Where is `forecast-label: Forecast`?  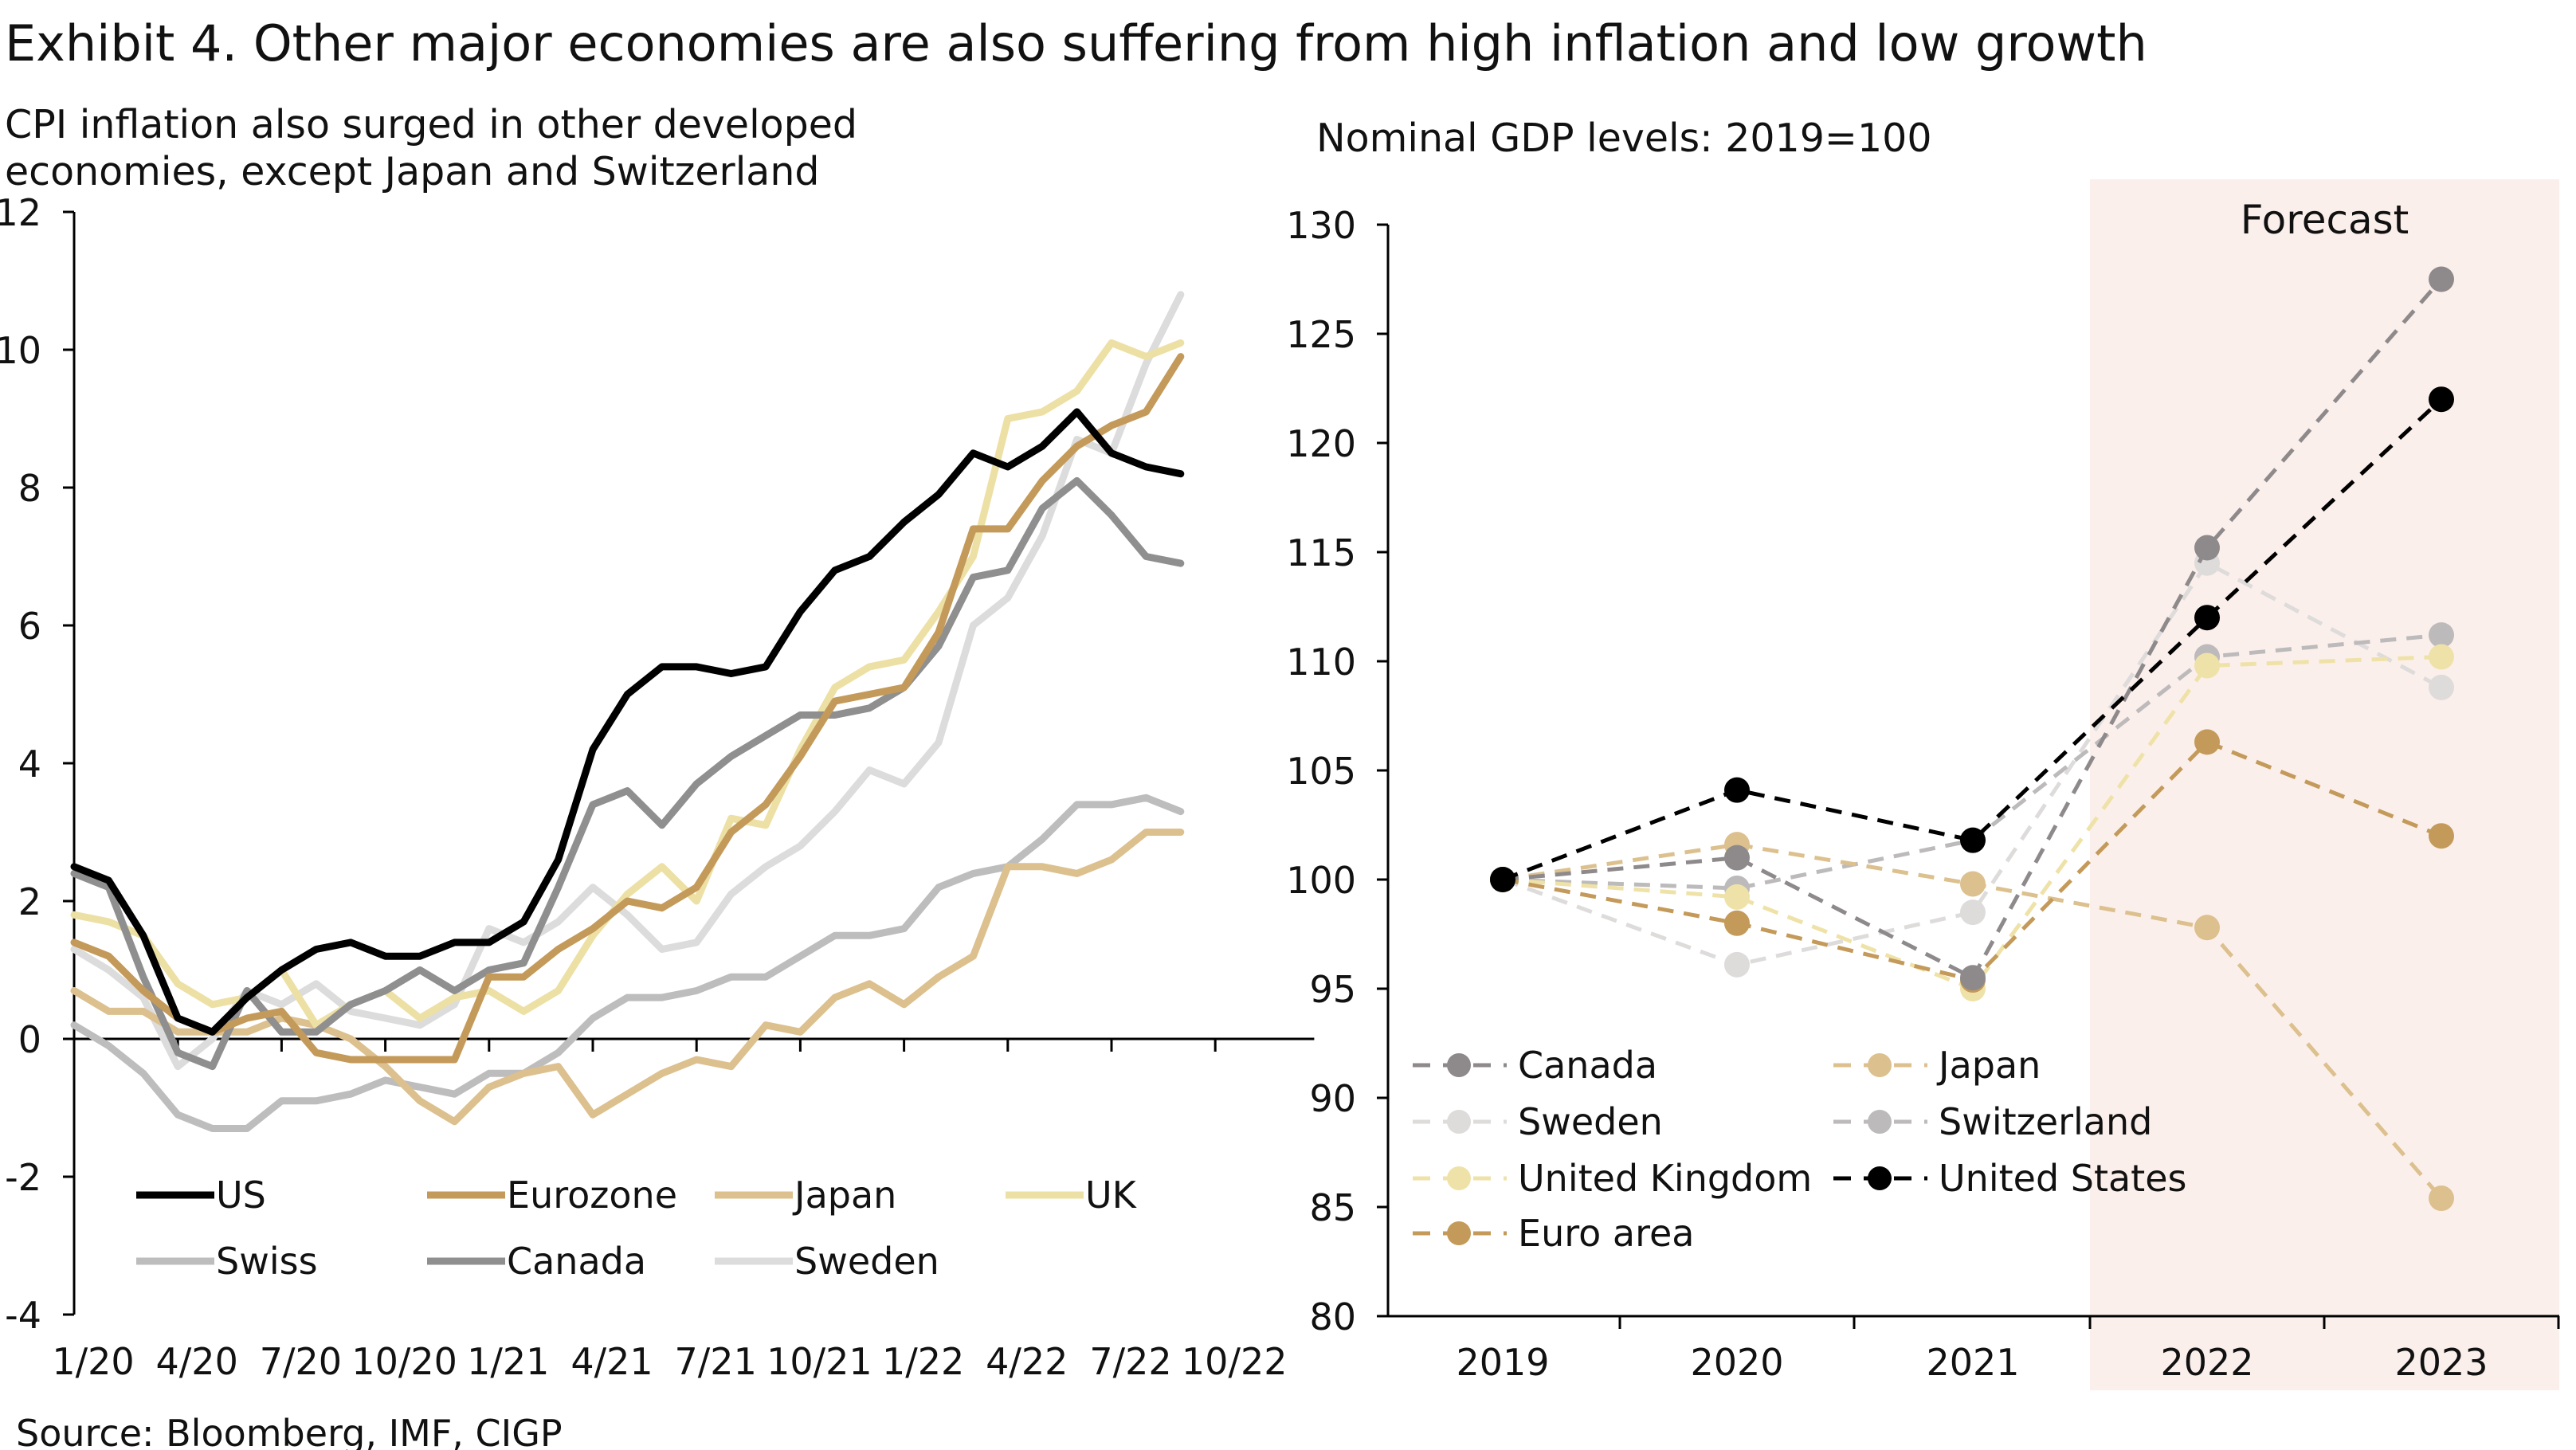 forecast-label: Forecast is located at coordinates (2325, 220).